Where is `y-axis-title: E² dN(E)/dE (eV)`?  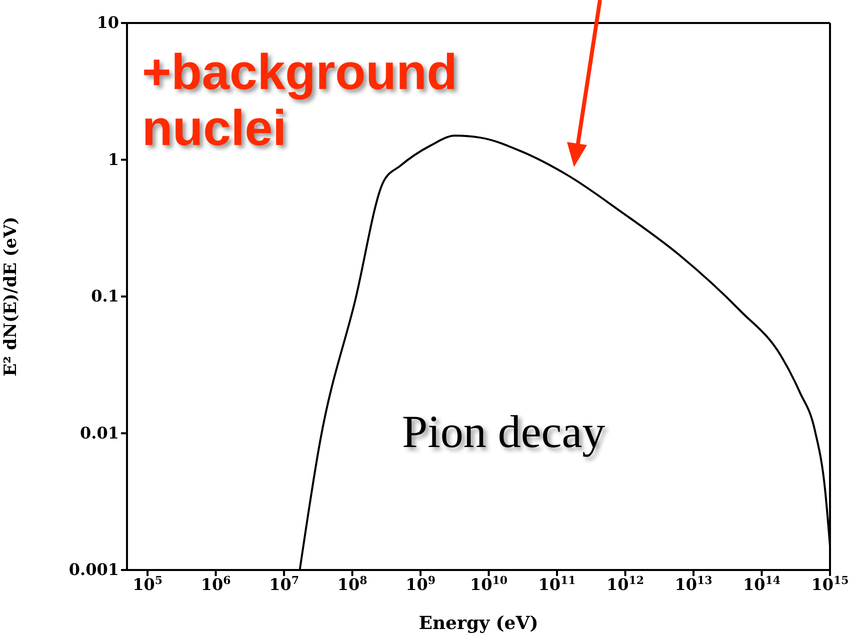
y-axis-title: E² dN(E)/dE (eV) is located at coordinates (11, 296).